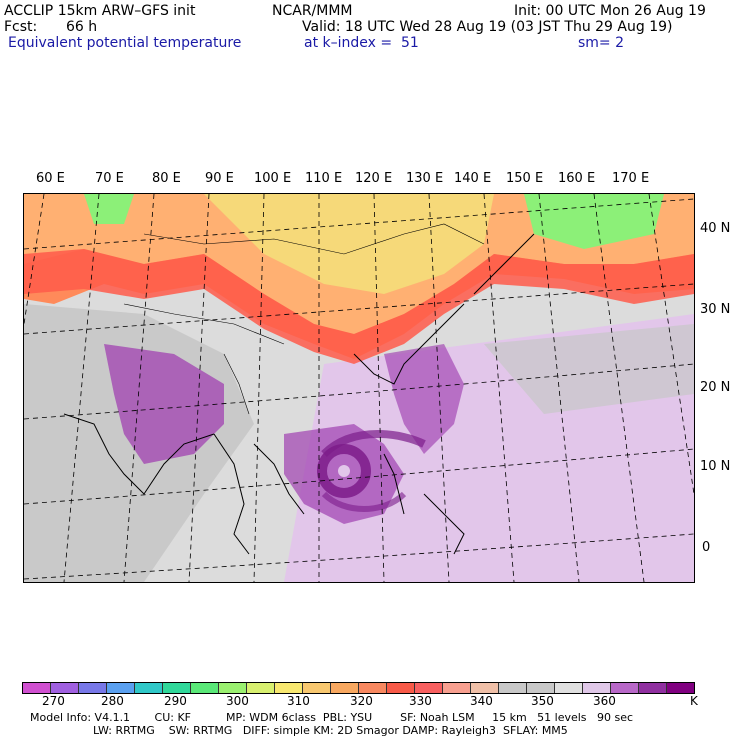 This screenshot has height=740, width=740. I want to click on latitude-label: 30 N, so click(715, 309).